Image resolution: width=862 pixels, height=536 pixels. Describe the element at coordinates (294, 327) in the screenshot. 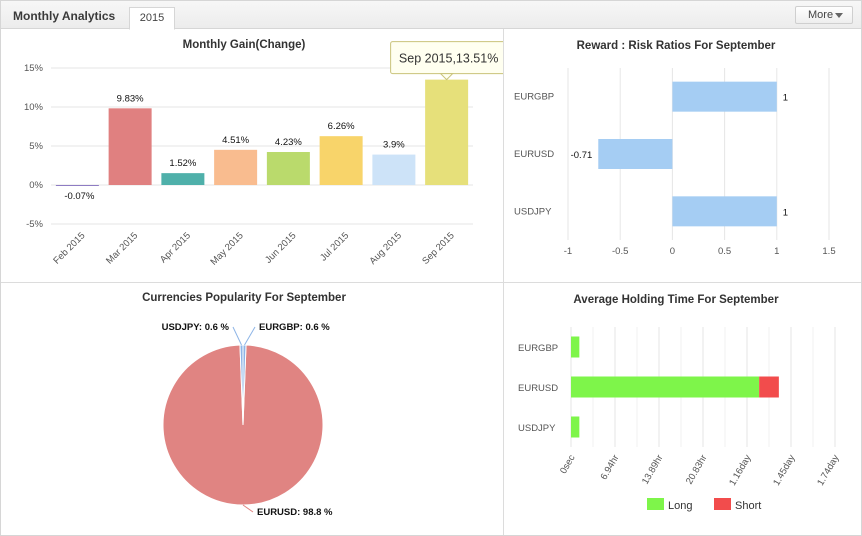

I see `pie-label: EURGBP: 0.6 %` at that location.